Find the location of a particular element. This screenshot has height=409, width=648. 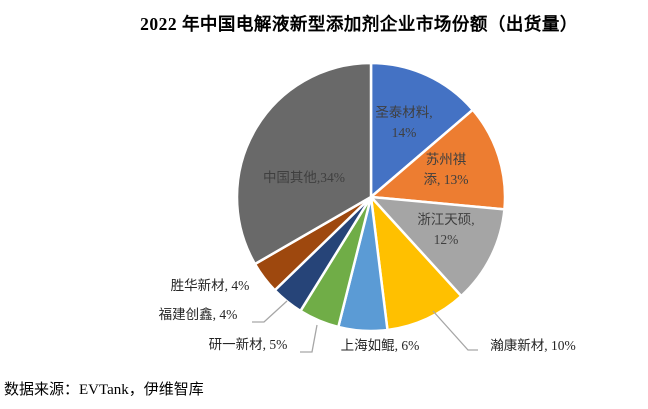

pie-label-1: 苏州祺添, 13% is located at coordinates (446, 170).